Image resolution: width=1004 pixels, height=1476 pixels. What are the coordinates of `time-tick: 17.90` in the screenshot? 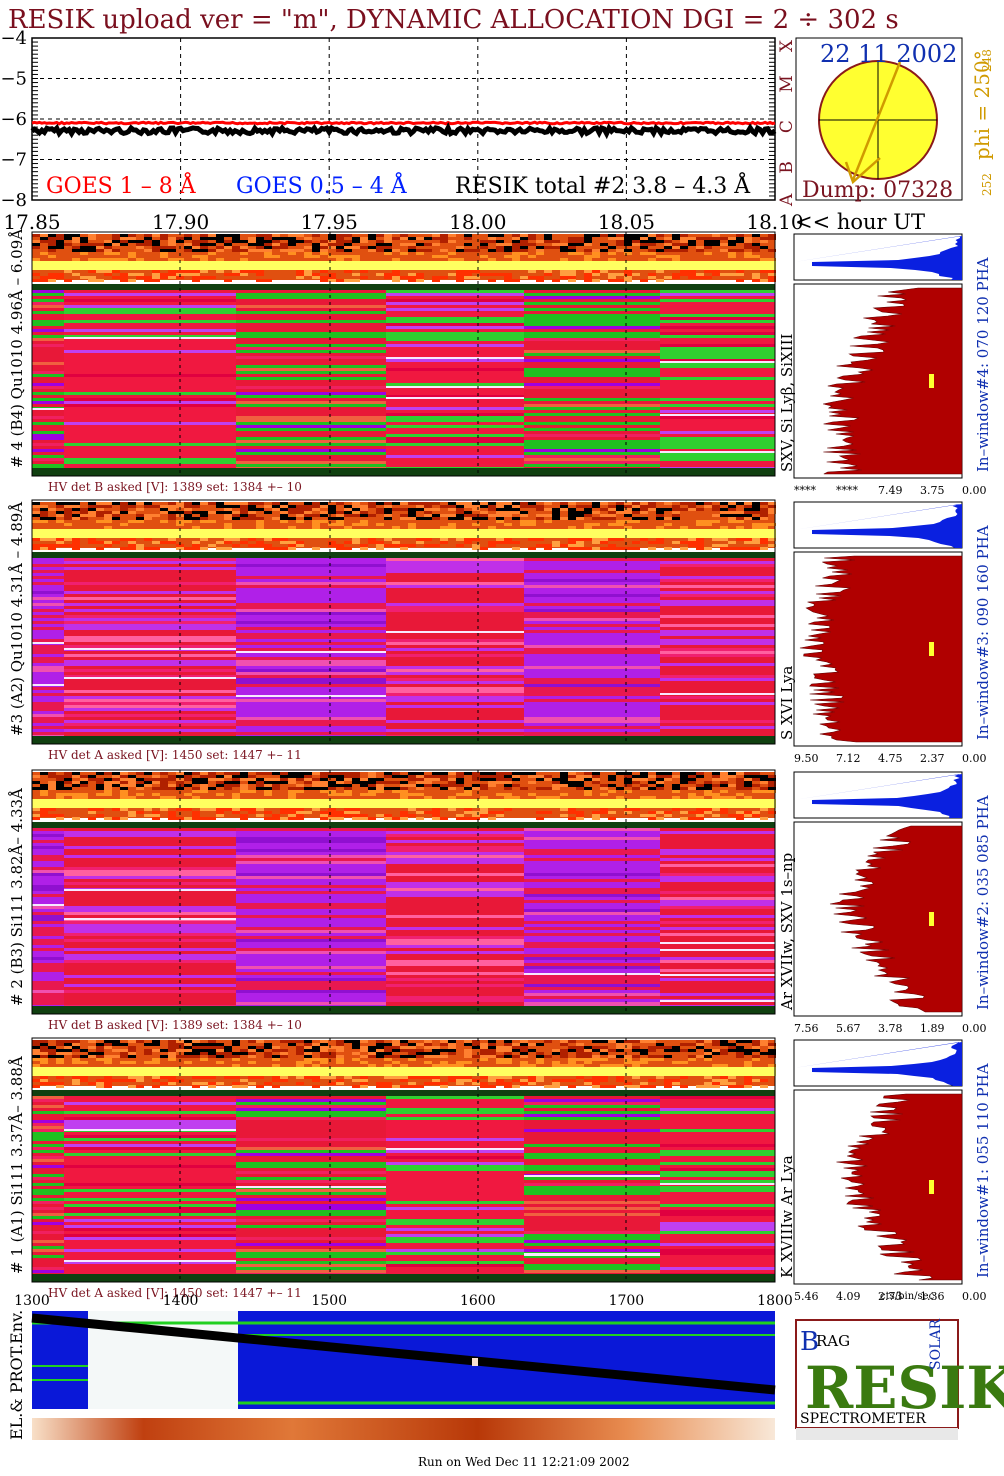 It's located at (180, 222).